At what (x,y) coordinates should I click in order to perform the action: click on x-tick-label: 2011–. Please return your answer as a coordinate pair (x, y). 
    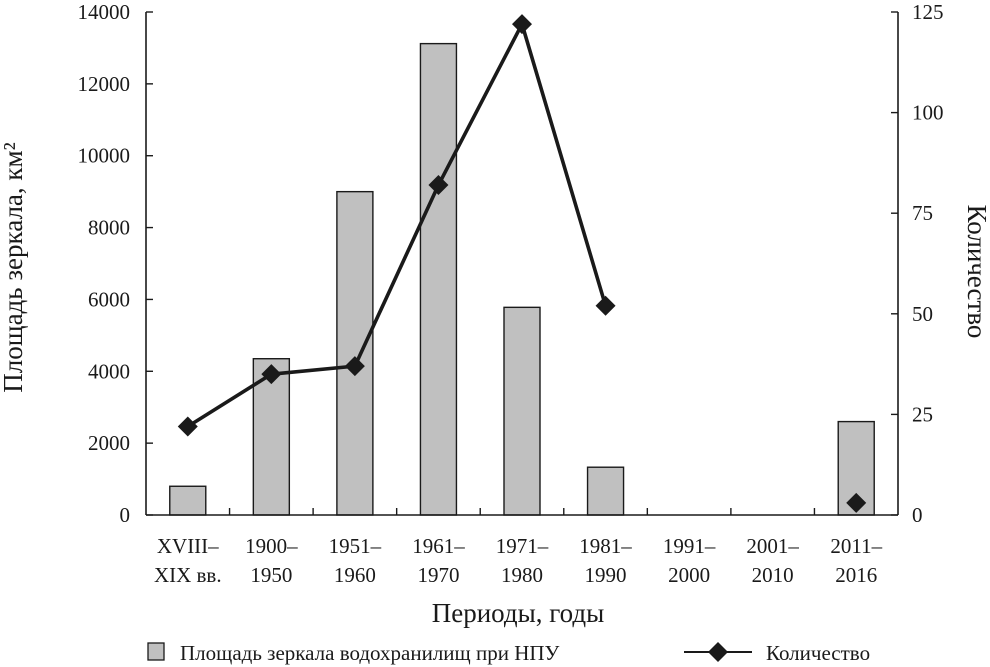
    Looking at the image, I should click on (856, 546).